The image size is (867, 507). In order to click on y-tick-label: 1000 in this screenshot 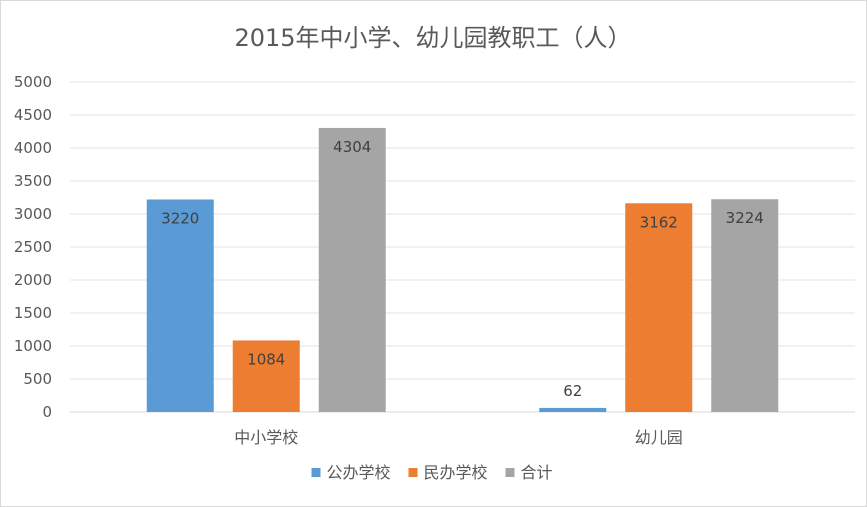, I will do `click(33, 346)`.